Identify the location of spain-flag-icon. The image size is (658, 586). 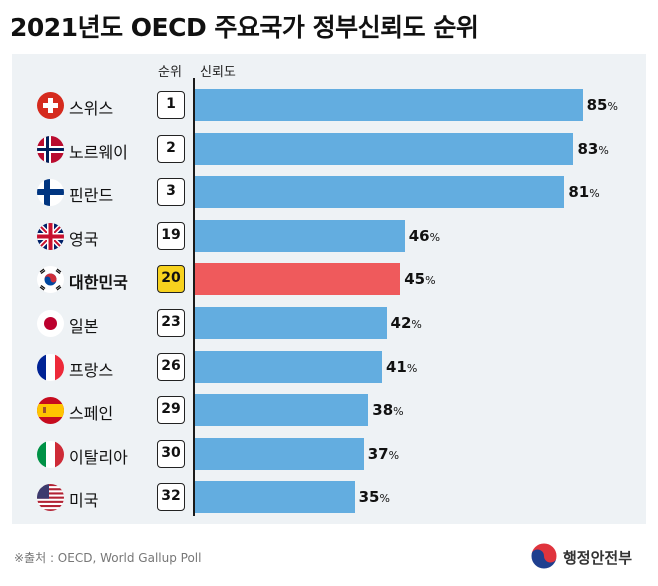
(50, 411).